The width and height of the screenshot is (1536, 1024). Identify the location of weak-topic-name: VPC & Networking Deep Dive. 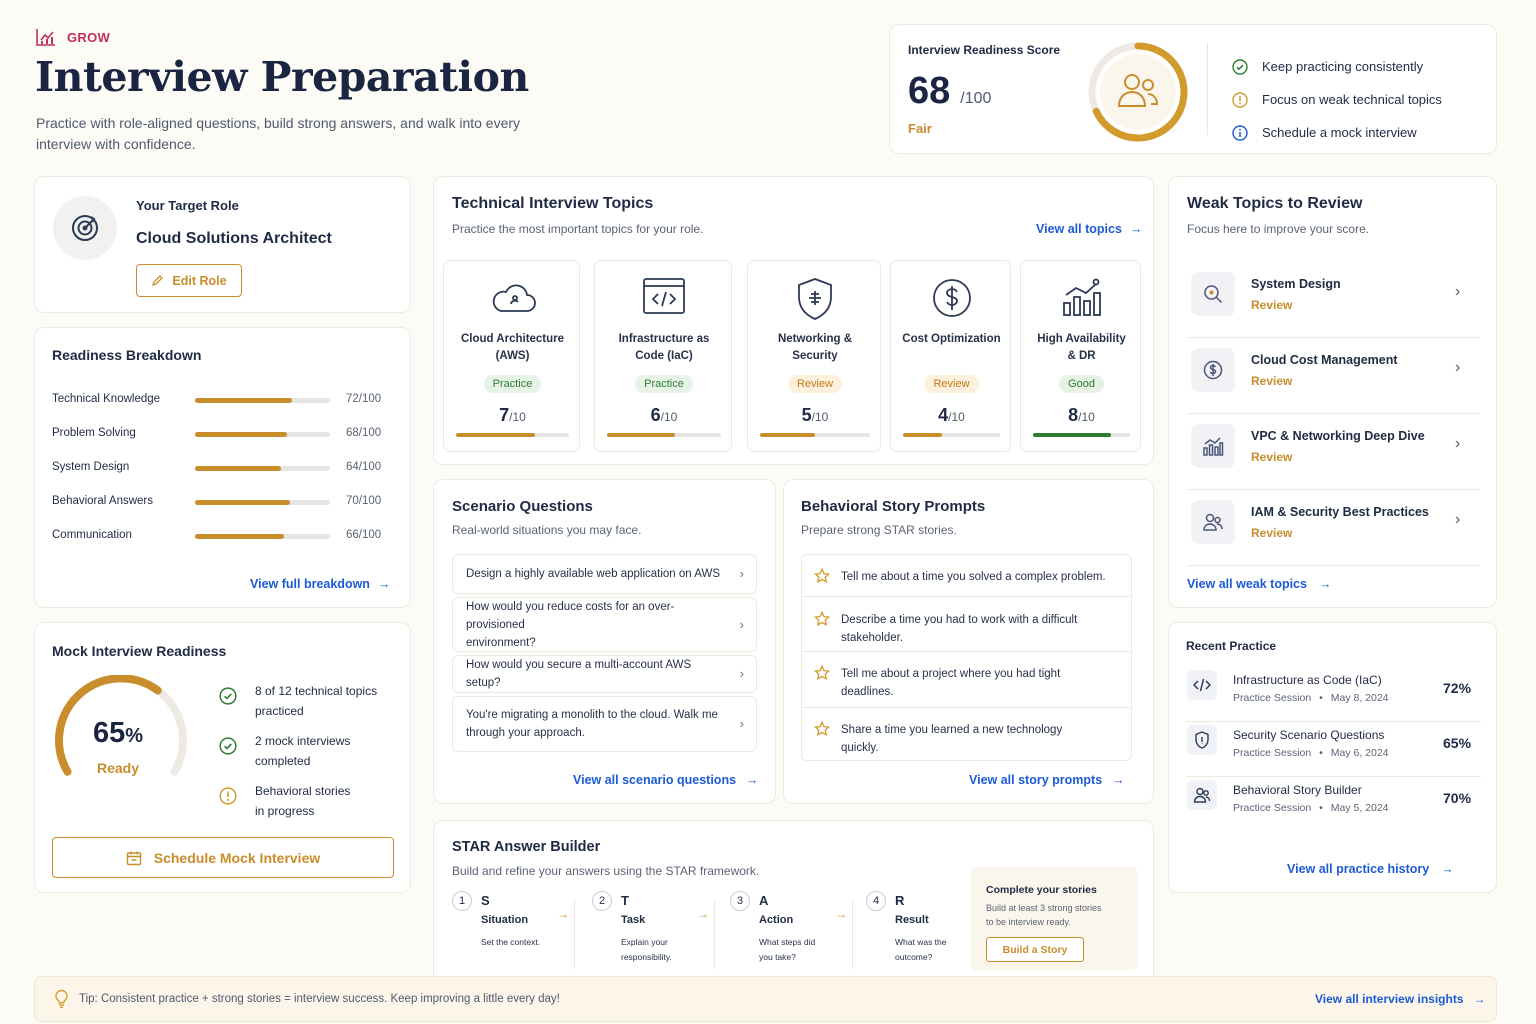
(1338, 436).